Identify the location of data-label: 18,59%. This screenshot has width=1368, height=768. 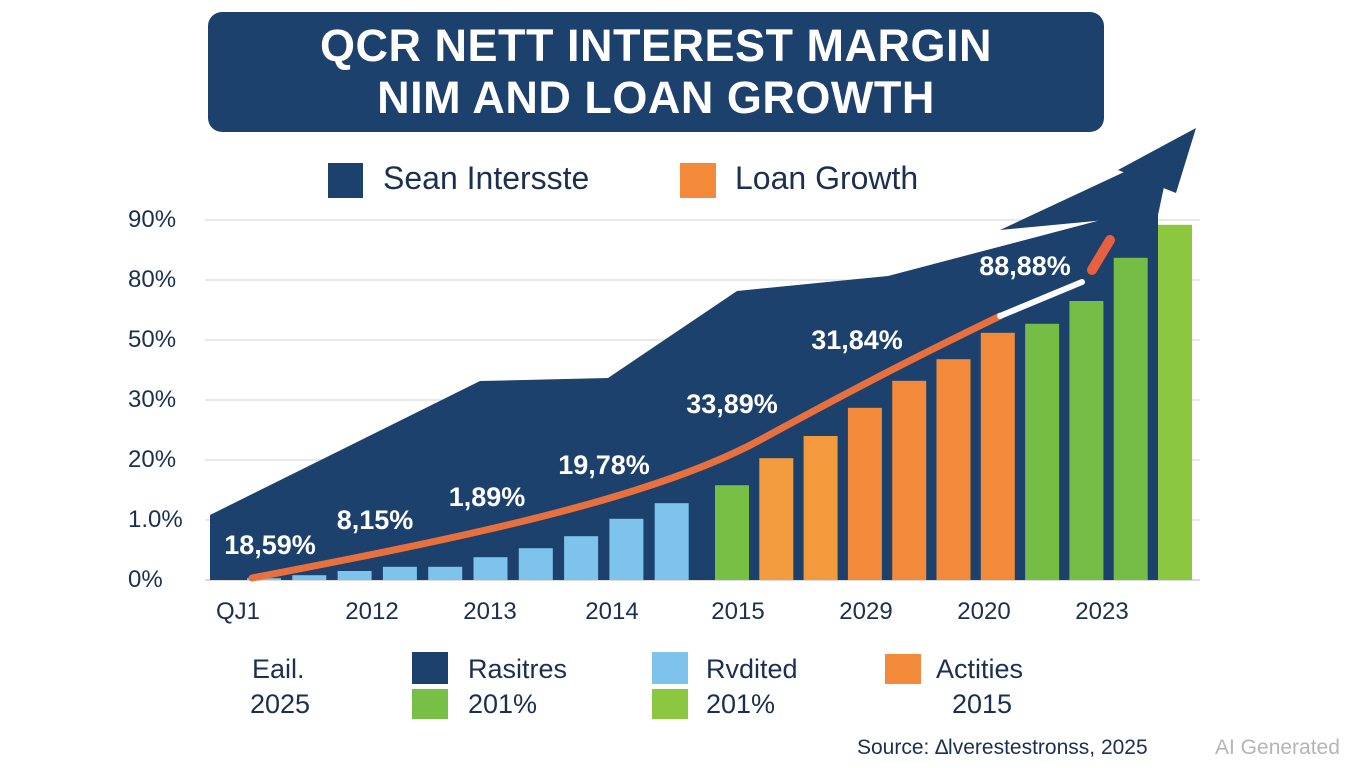
(270, 545).